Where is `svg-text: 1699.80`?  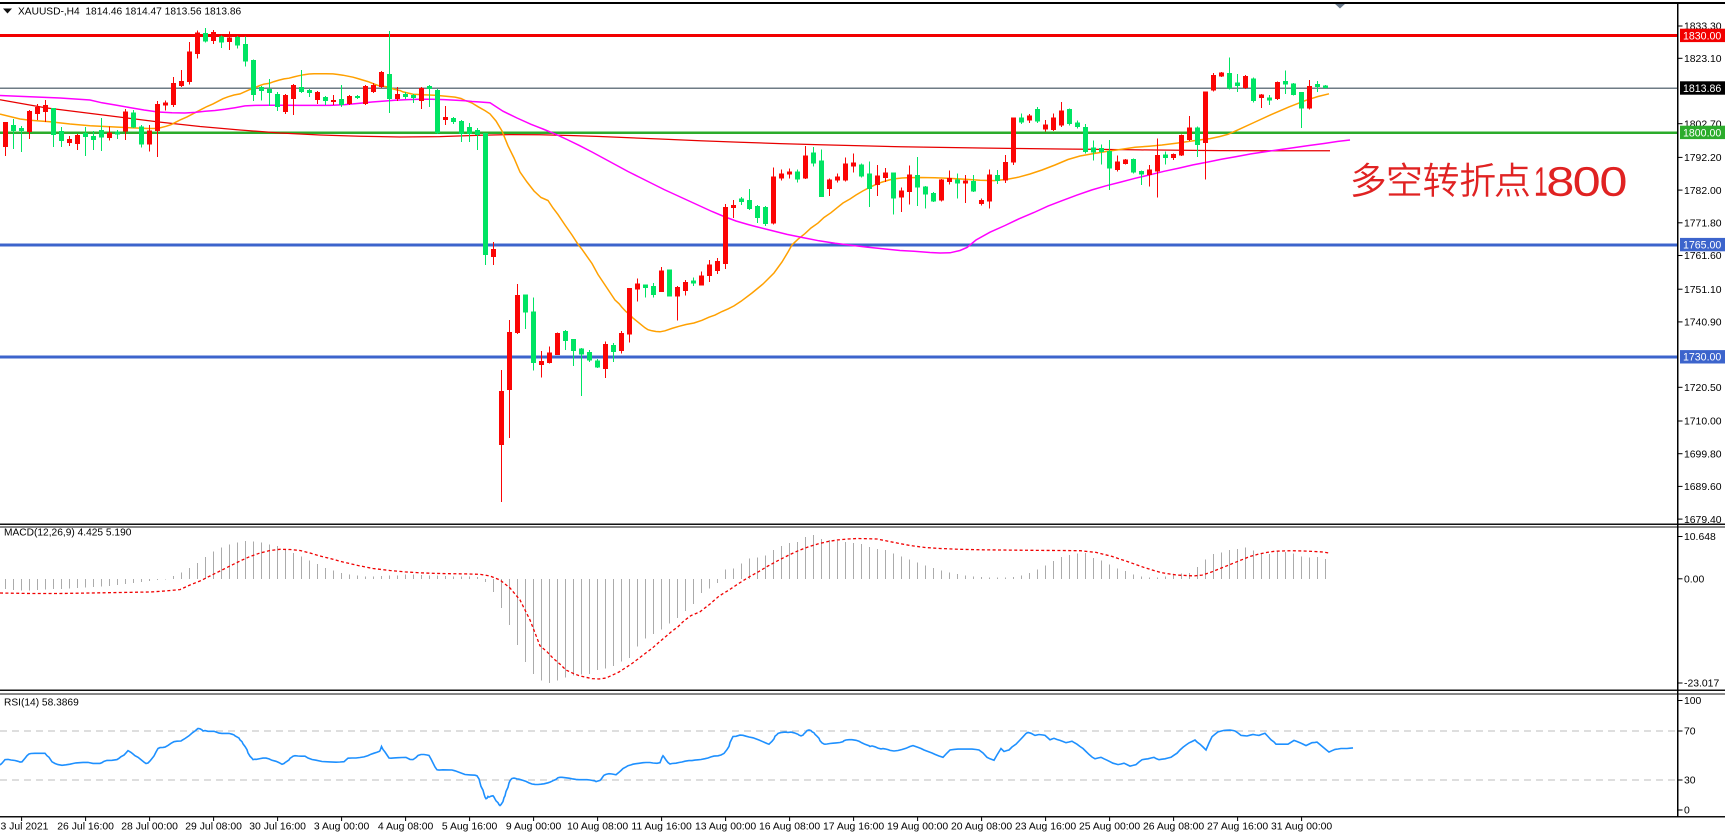
svg-text: 1699.80 is located at coordinates (1703, 454).